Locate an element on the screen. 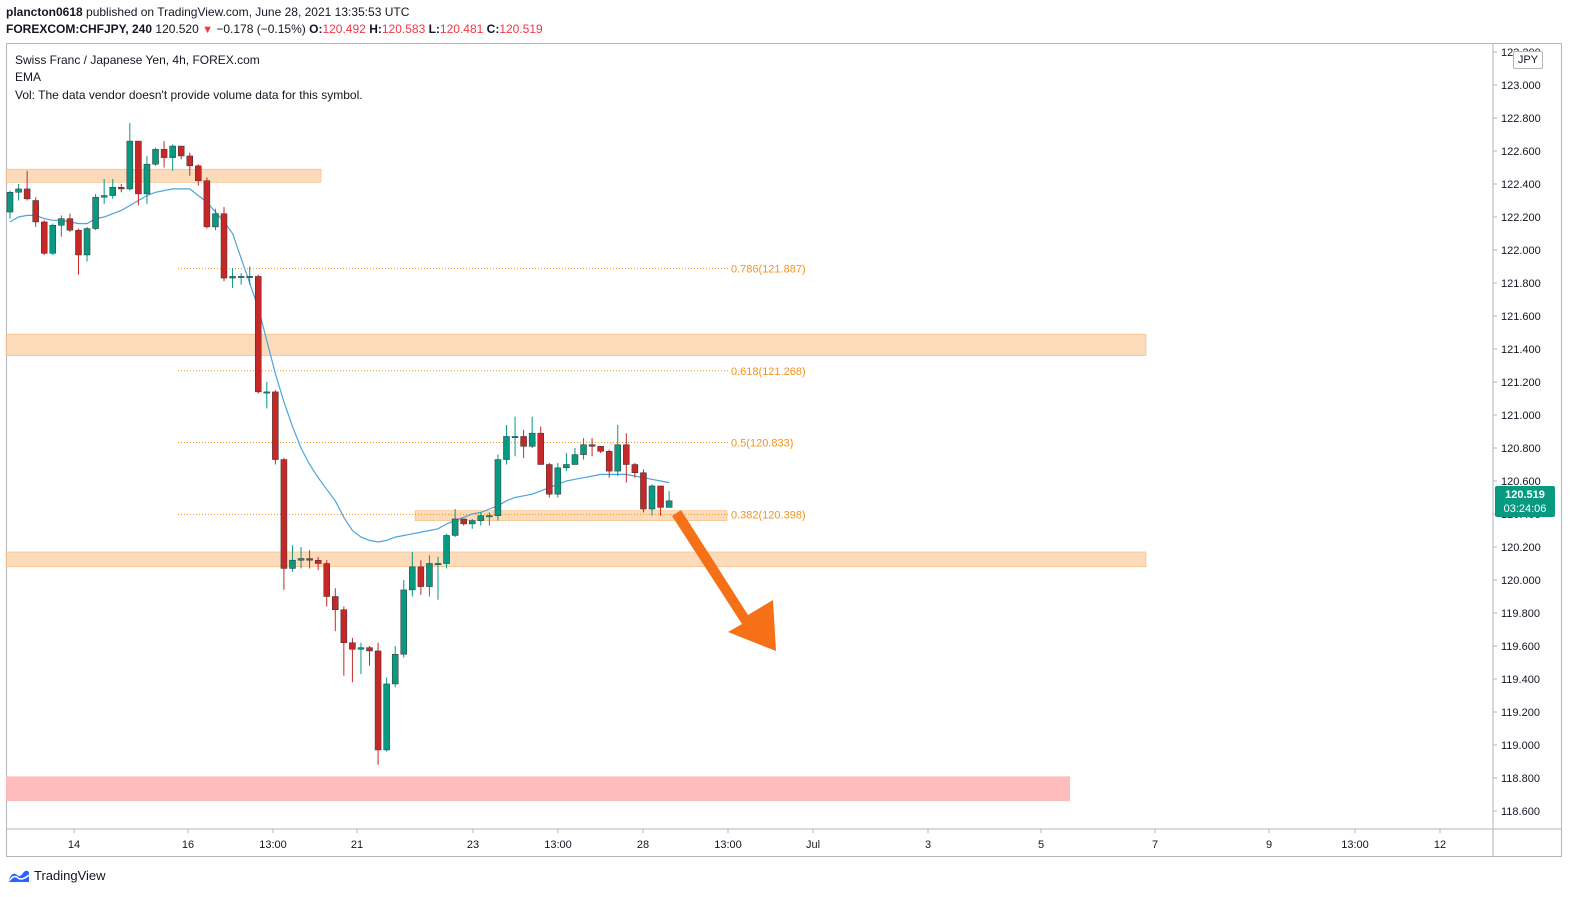 The width and height of the screenshot is (1571, 897). y-tick-label: 119.000 is located at coordinates (1520, 746).